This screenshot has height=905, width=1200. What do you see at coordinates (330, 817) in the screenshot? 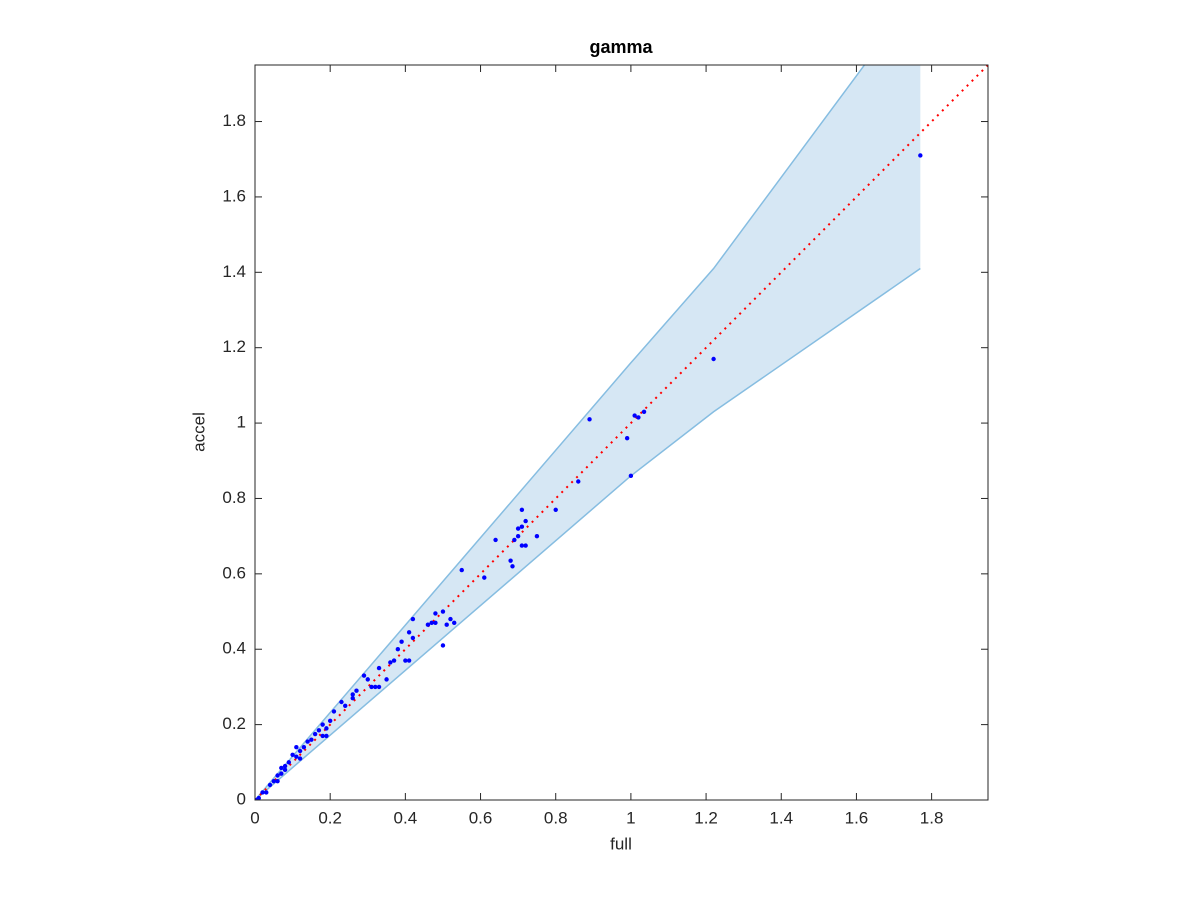
I see `x-tick-label: 0.2` at bounding box center [330, 817].